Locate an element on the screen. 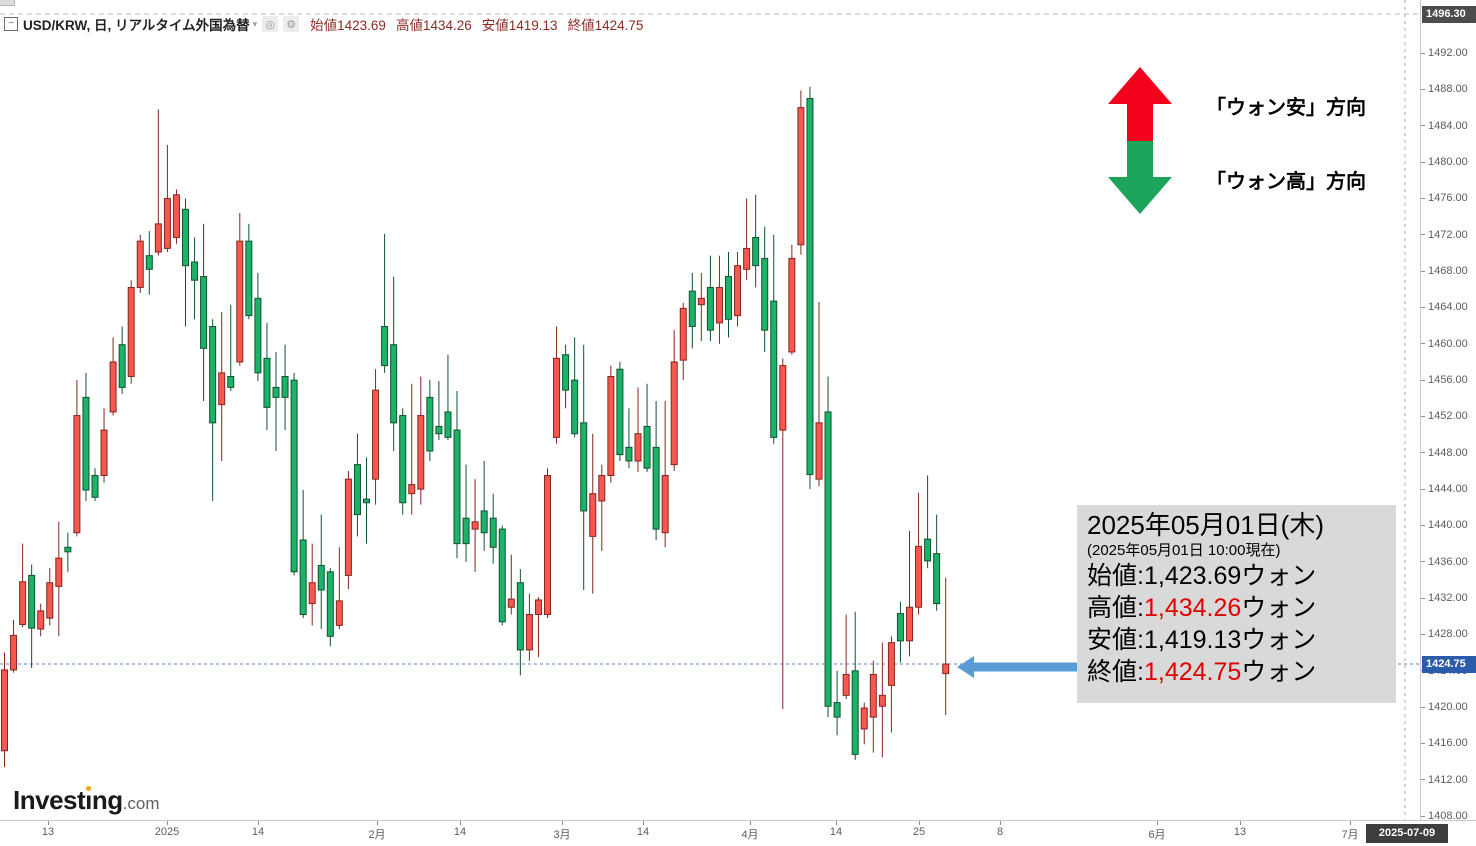 The height and width of the screenshot is (846, 1476). symbol-title: USD/KRW, 日, リアルタイム外国為替 is located at coordinates (136, 25).